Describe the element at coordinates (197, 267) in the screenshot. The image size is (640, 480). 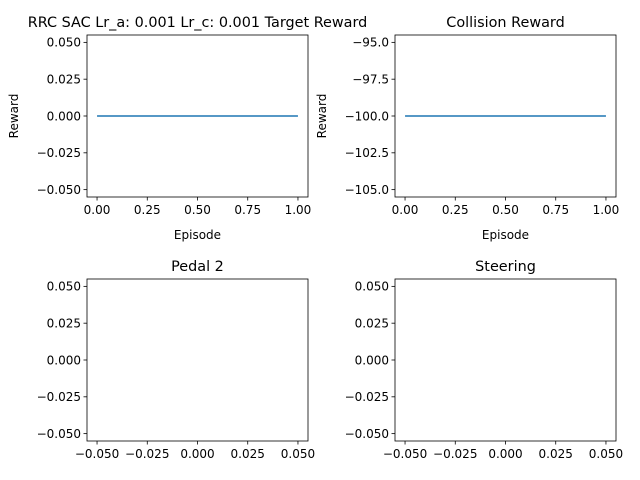
I see `chart-title: Pedal 2` at that location.